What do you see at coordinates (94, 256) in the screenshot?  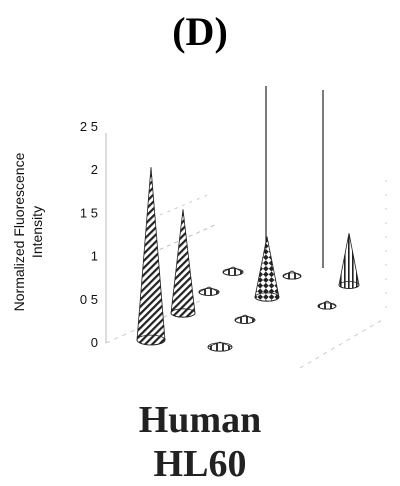 I see `y-tick-label: 1` at bounding box center [94, 256].